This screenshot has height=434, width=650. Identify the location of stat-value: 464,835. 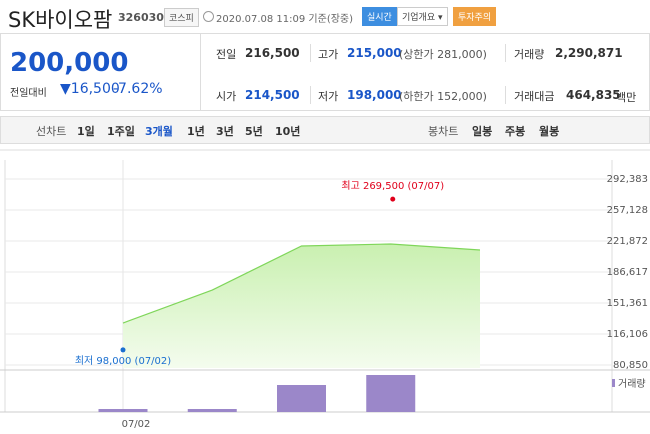
(593, 95).